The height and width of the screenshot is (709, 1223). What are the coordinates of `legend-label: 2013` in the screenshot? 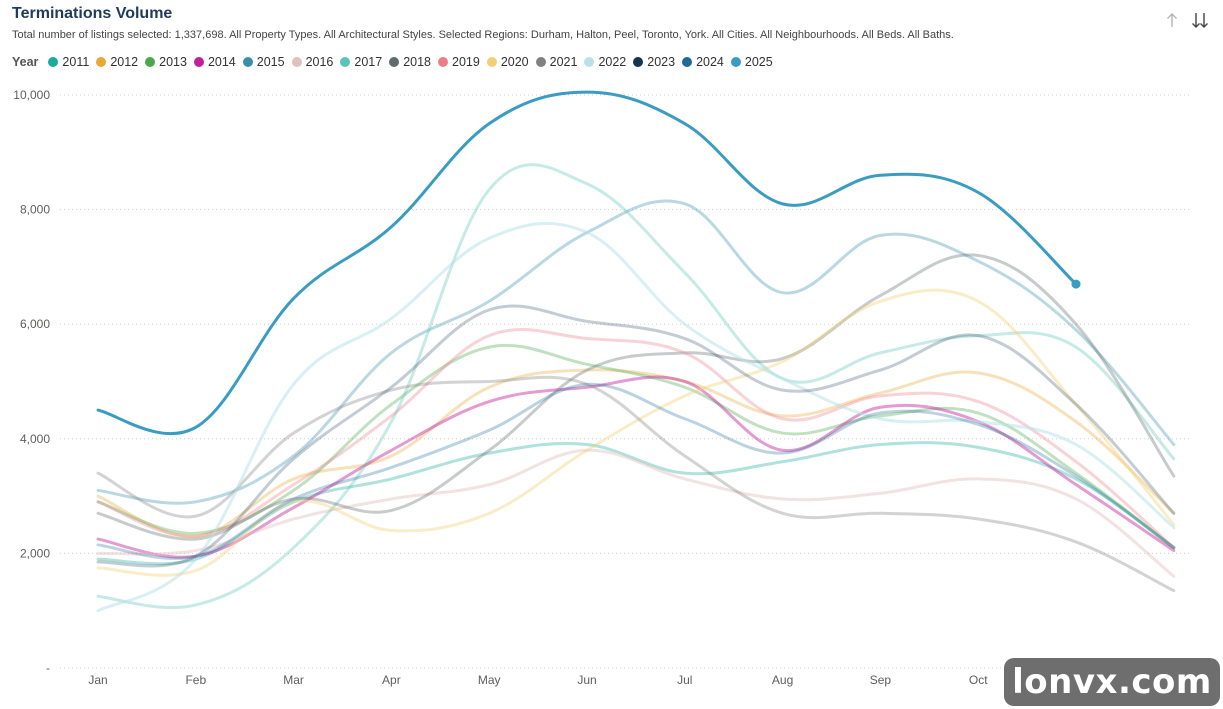 It's located at (173, 62).